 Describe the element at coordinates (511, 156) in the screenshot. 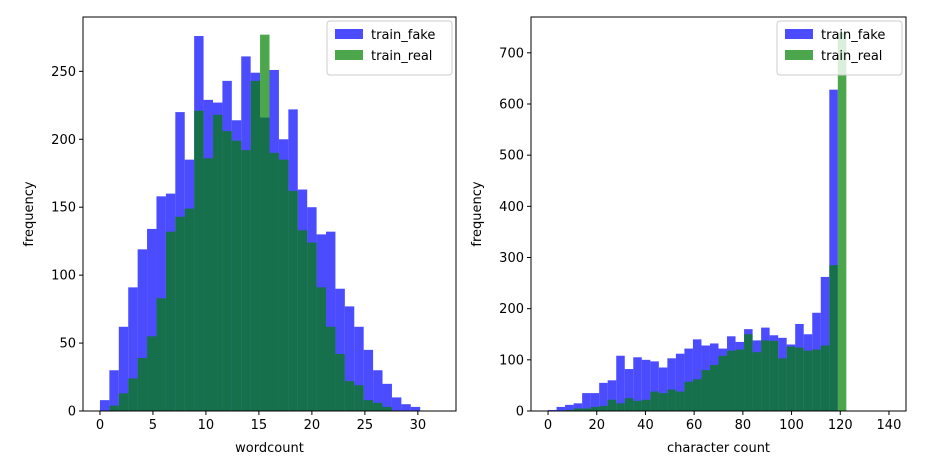

I see `y-tick-label: 500` at that location.